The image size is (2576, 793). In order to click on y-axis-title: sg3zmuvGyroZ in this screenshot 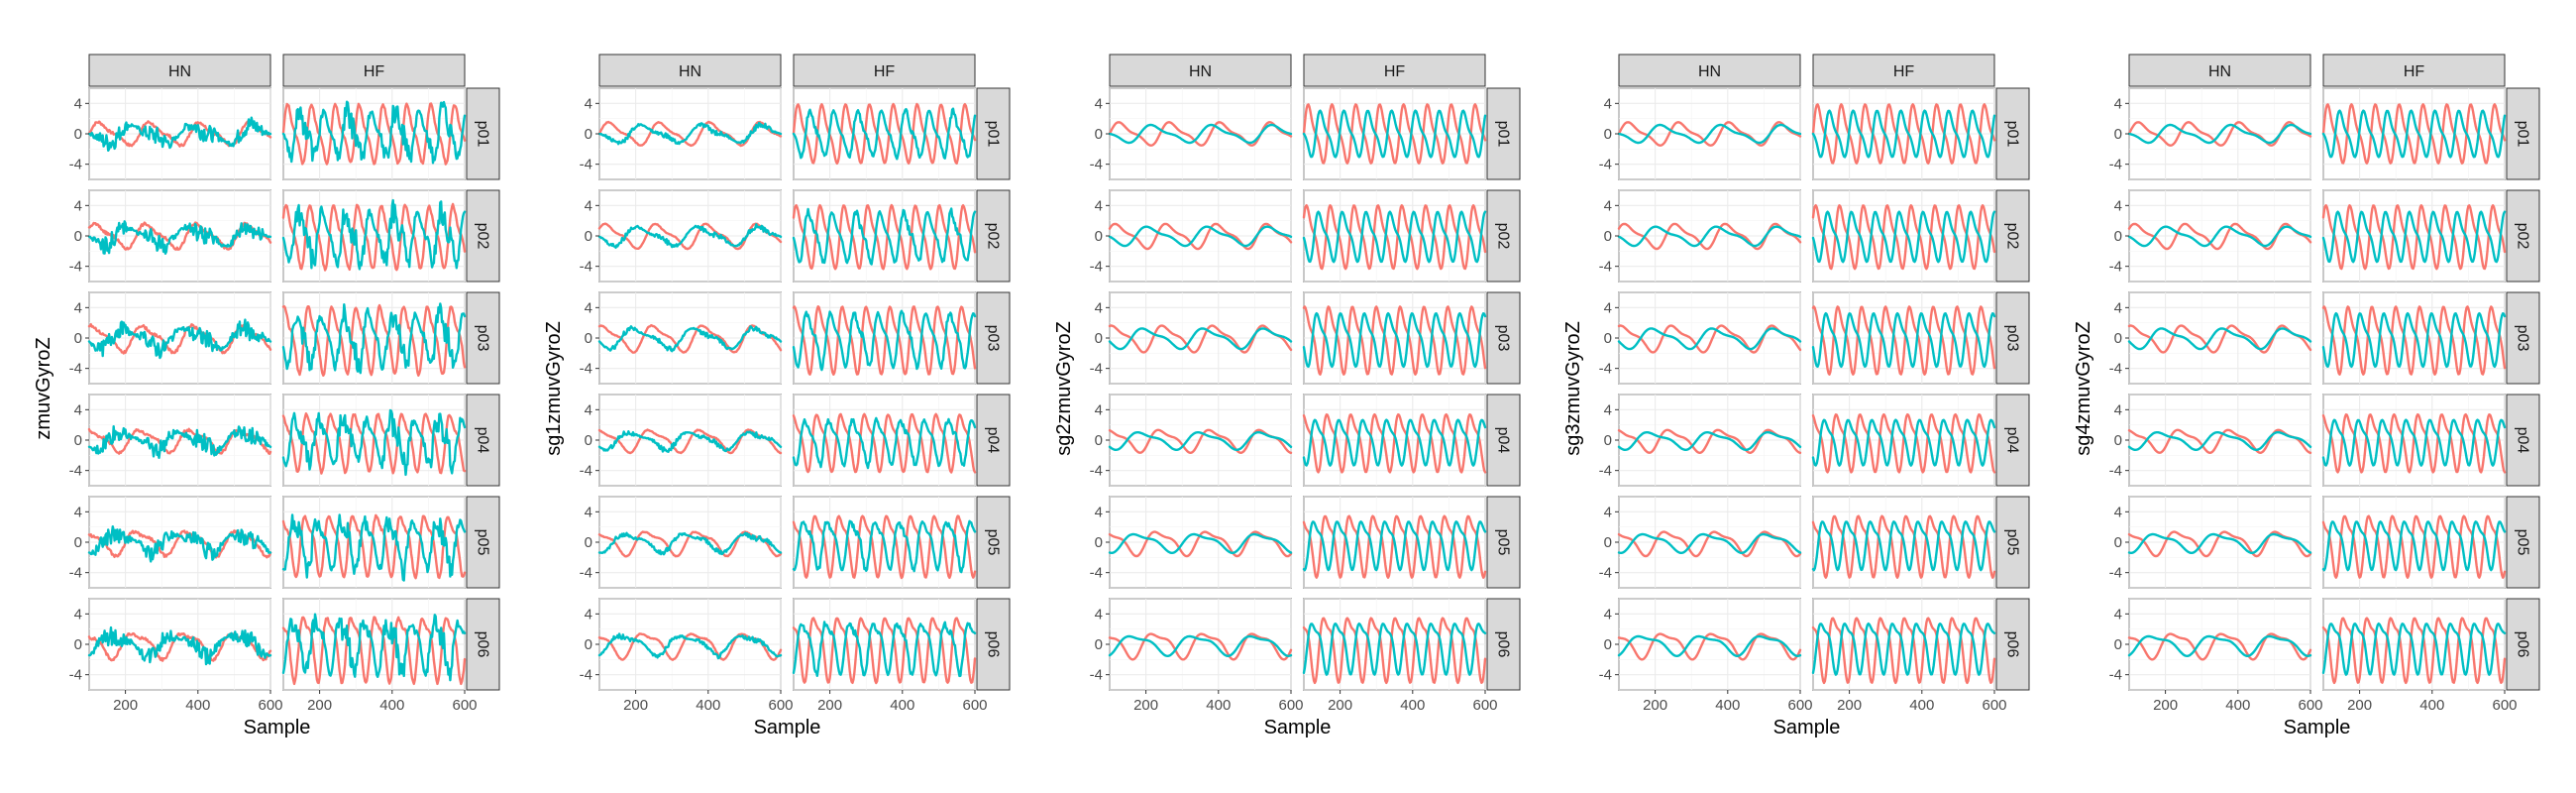, I will do `click(1573, 388)`.